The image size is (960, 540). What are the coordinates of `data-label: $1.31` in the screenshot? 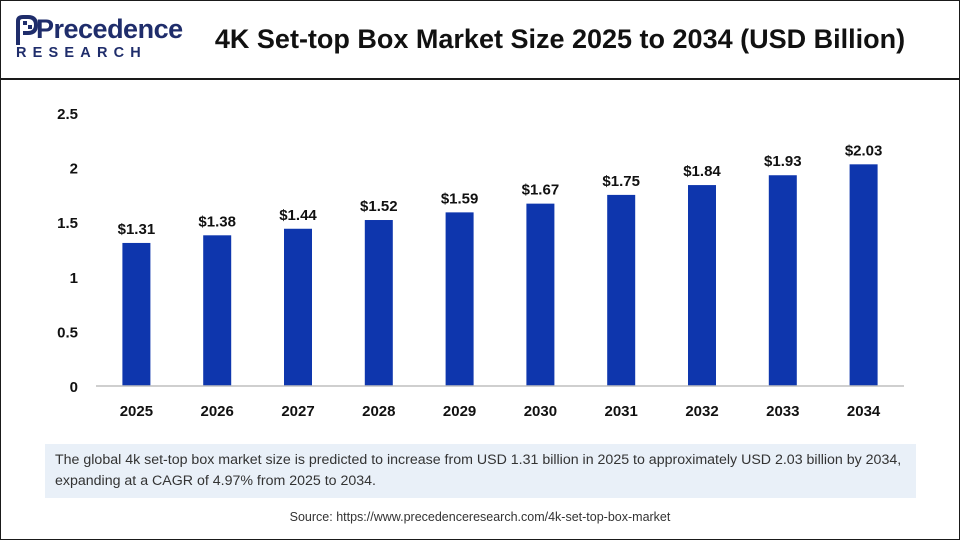 It's located at (137, 229).